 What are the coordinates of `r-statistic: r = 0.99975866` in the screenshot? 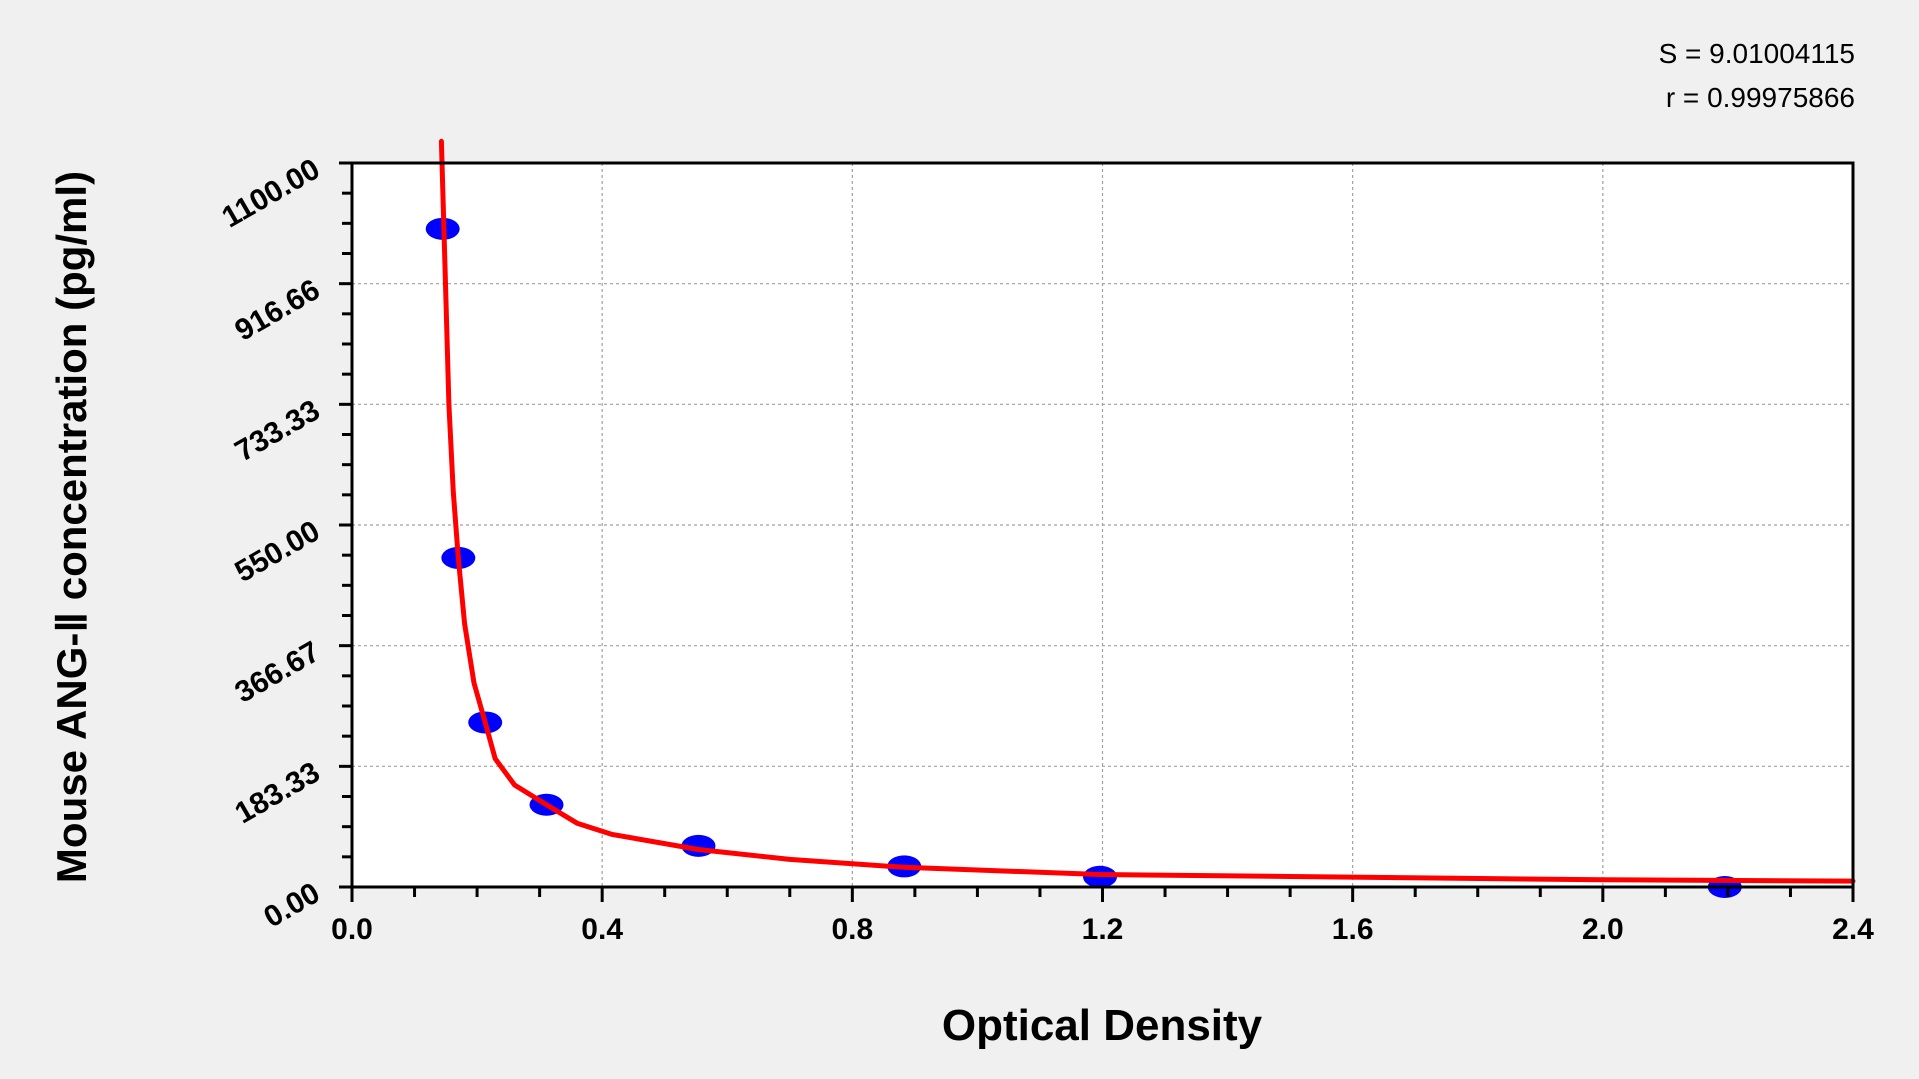 It's located at (1760, 97).